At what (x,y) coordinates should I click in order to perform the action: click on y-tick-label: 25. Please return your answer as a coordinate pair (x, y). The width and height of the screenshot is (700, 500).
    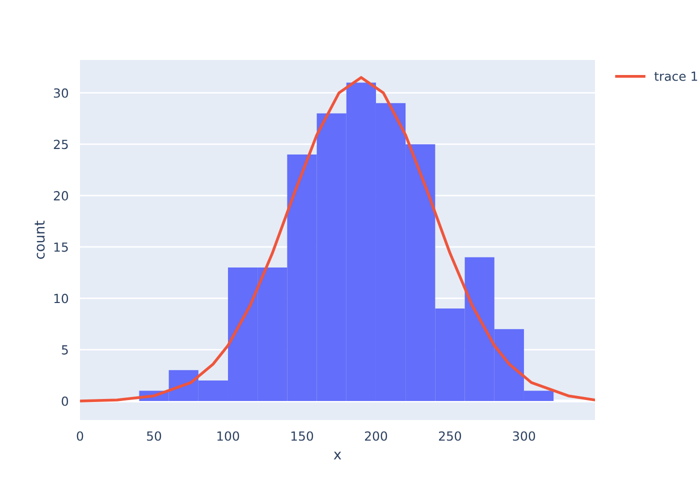
    Looking at the image, I should click on (61, 145).